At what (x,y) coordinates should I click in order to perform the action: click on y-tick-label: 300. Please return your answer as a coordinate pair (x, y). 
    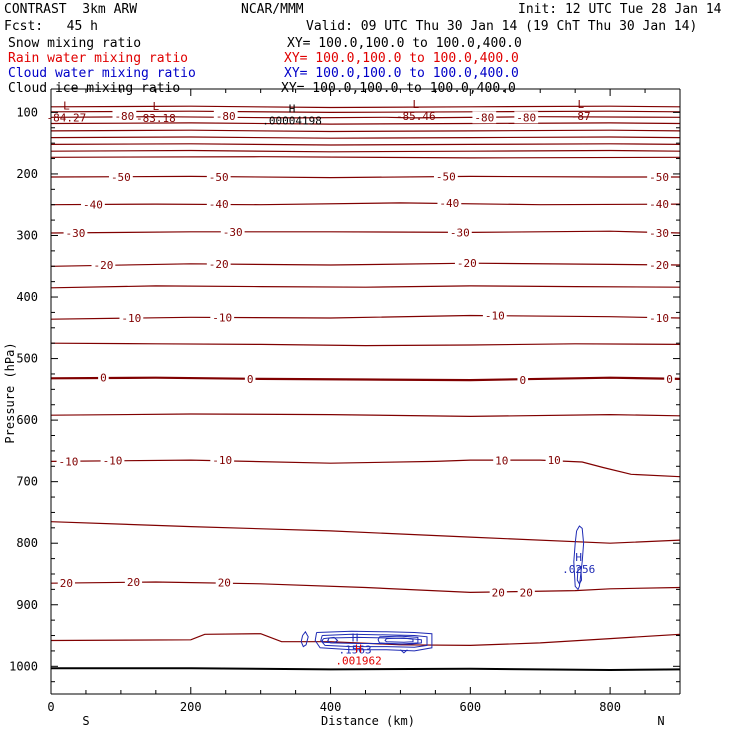
    Looking at the image, I should click on (27, 235).